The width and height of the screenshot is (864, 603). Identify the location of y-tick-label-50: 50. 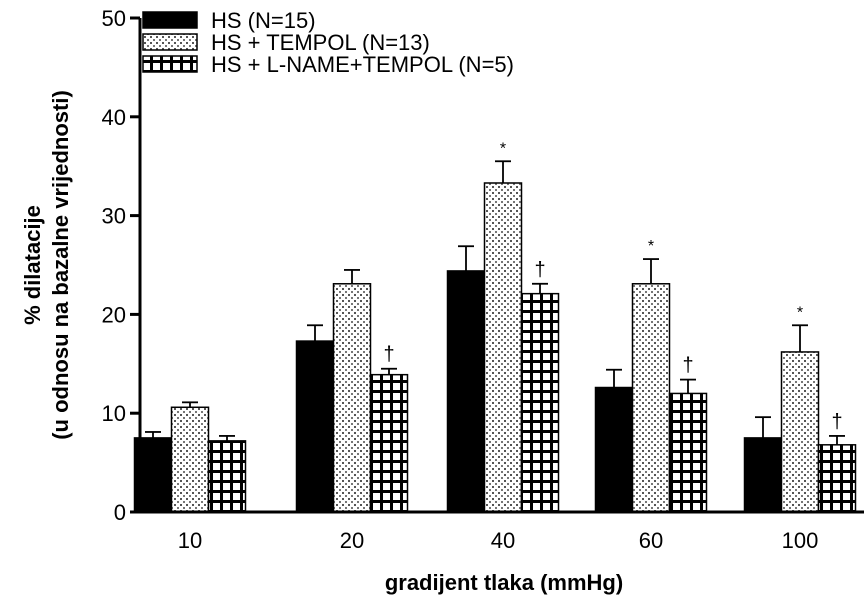
(114, 18).